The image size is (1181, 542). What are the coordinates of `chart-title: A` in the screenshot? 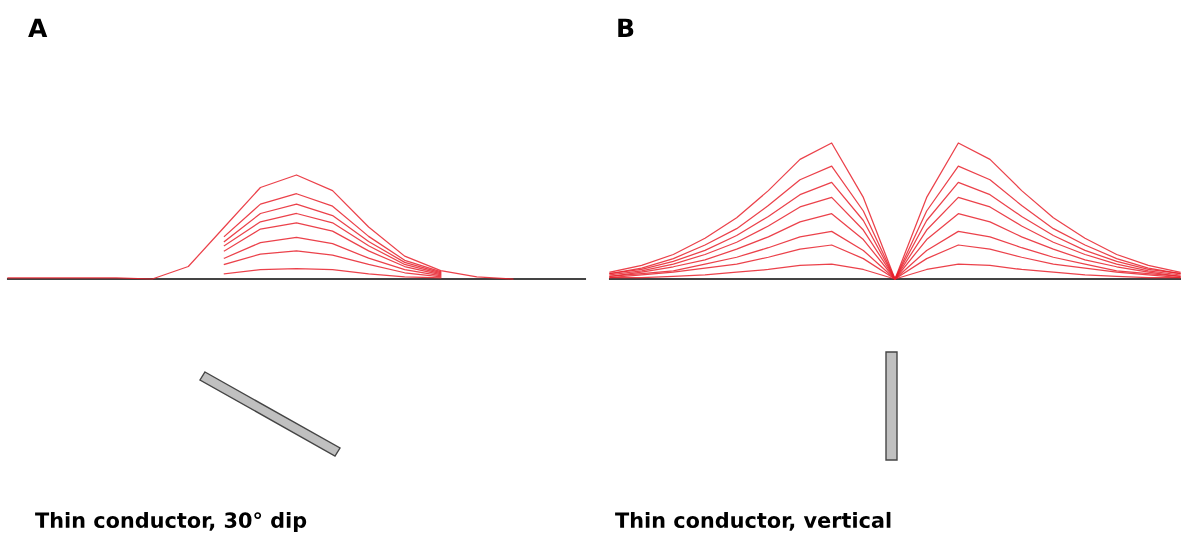 It's located at (38, 27).